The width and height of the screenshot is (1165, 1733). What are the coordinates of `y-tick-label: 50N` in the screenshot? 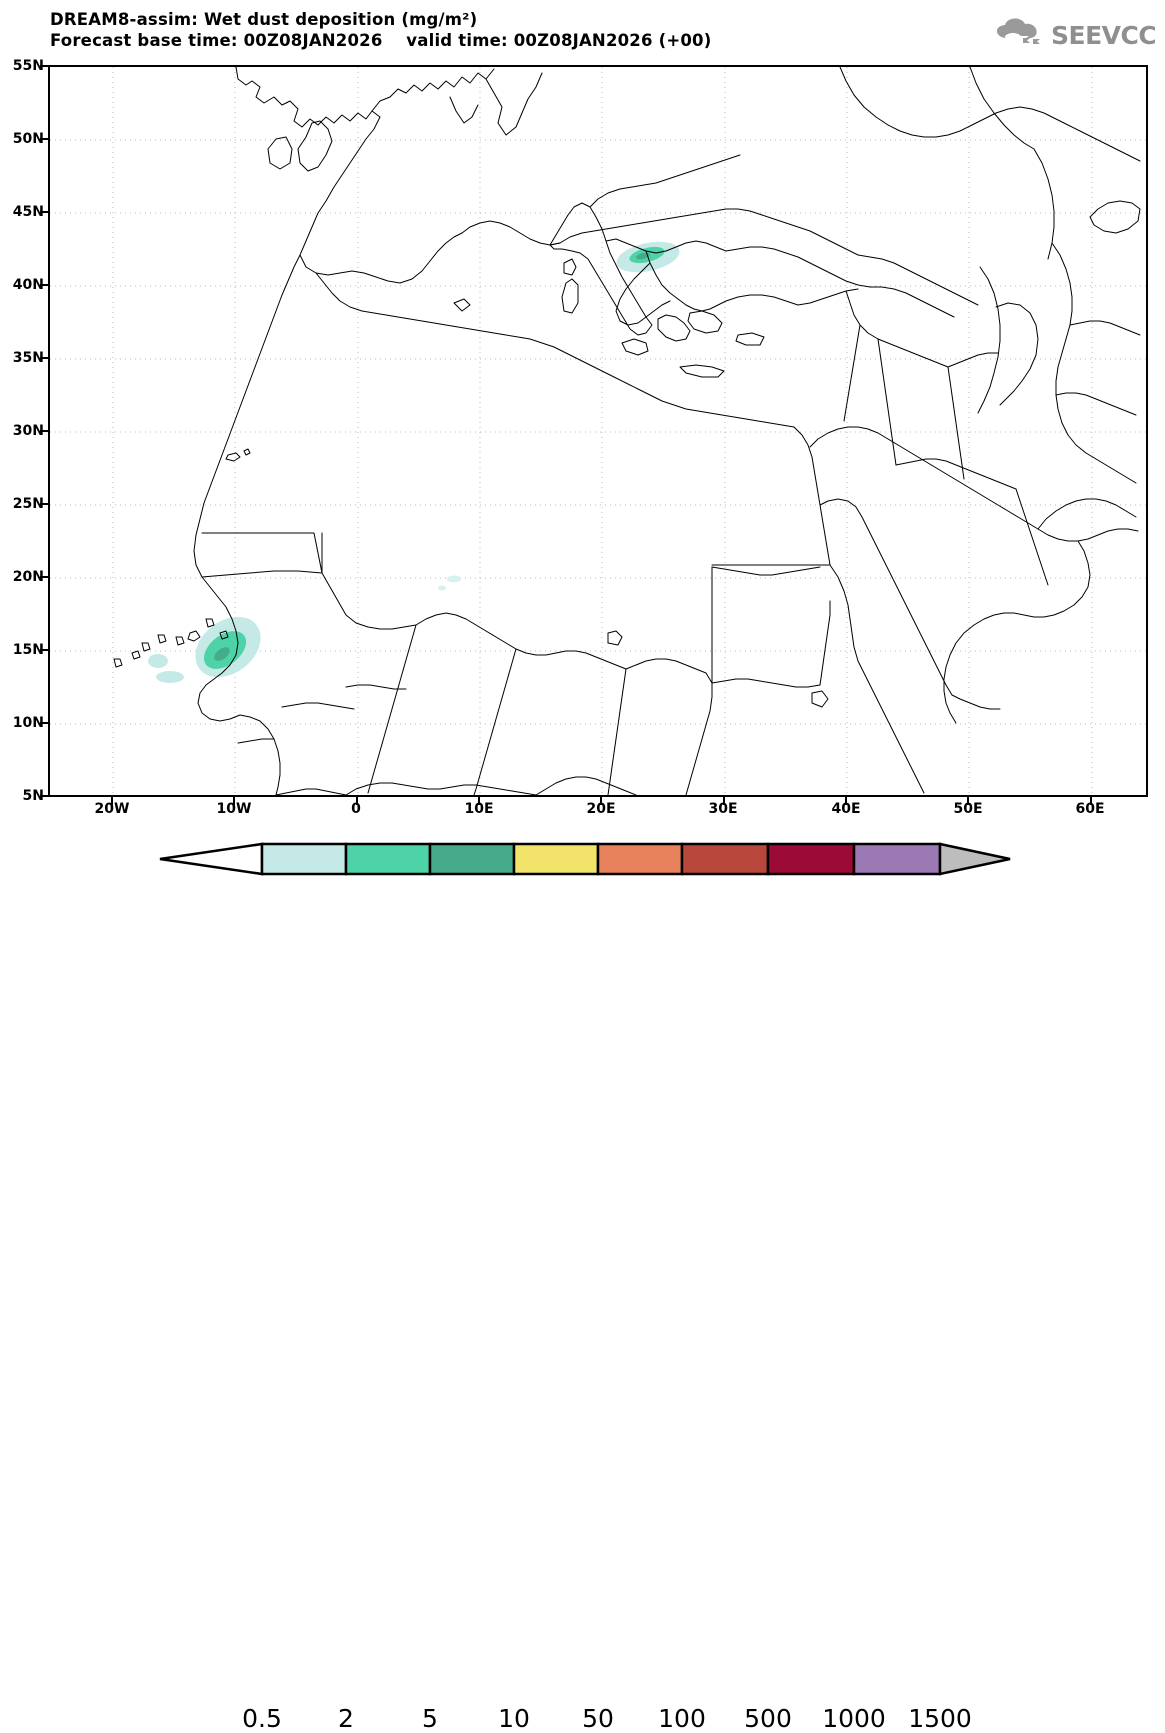 It's located at (28, 139).